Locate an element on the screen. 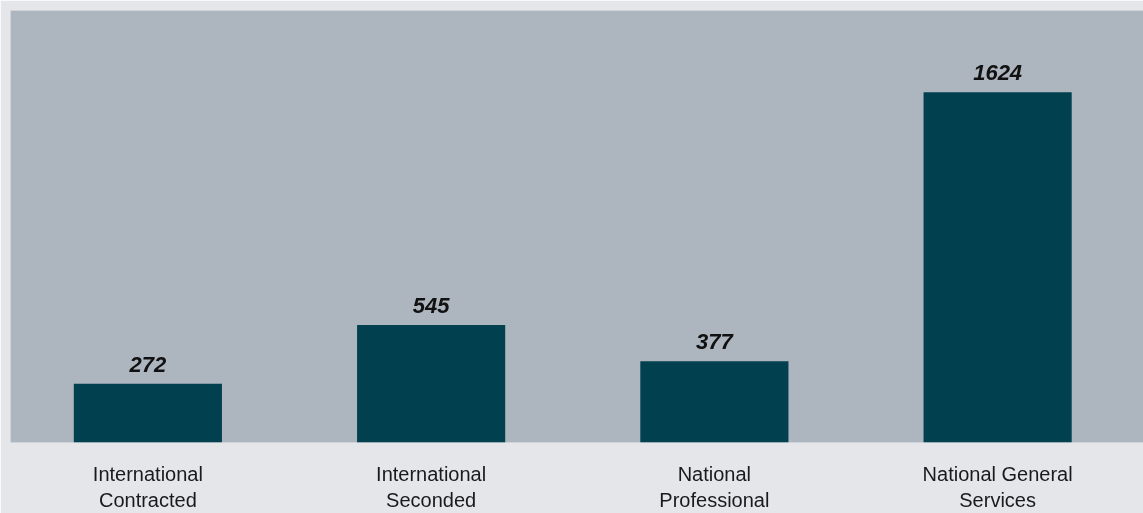  data-label: 1624 is located at coordinates (998, 73).